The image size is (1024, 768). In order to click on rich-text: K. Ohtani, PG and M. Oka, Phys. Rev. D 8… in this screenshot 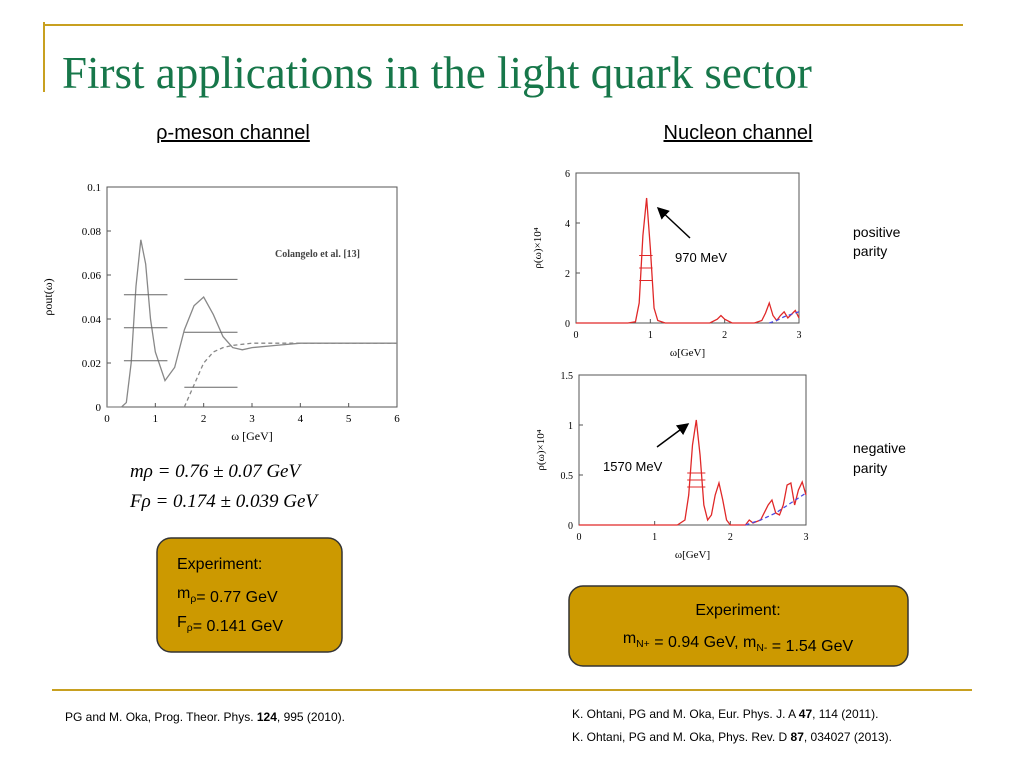, I will do `click(732, 737)`.